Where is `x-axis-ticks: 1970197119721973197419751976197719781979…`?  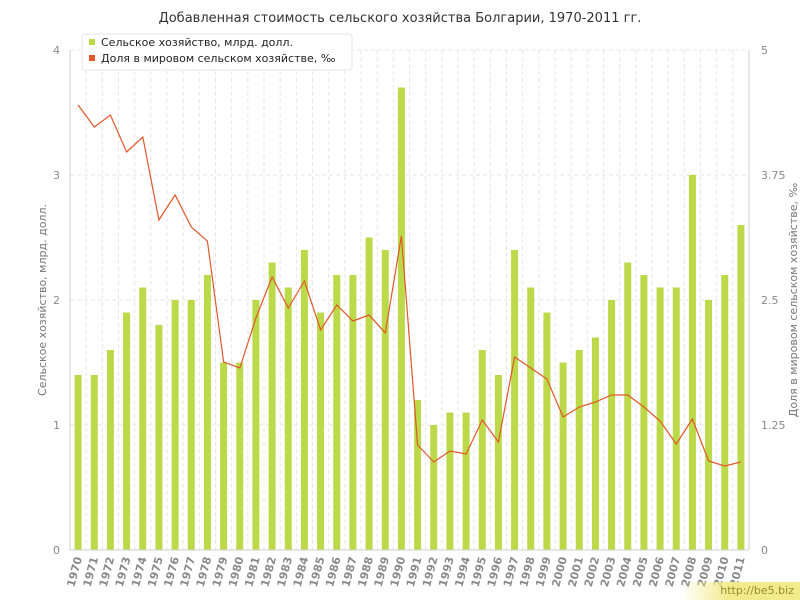 x-axis-ticks: 1970197119721973197419751976197719781979… is located at coordinates (405, 571).